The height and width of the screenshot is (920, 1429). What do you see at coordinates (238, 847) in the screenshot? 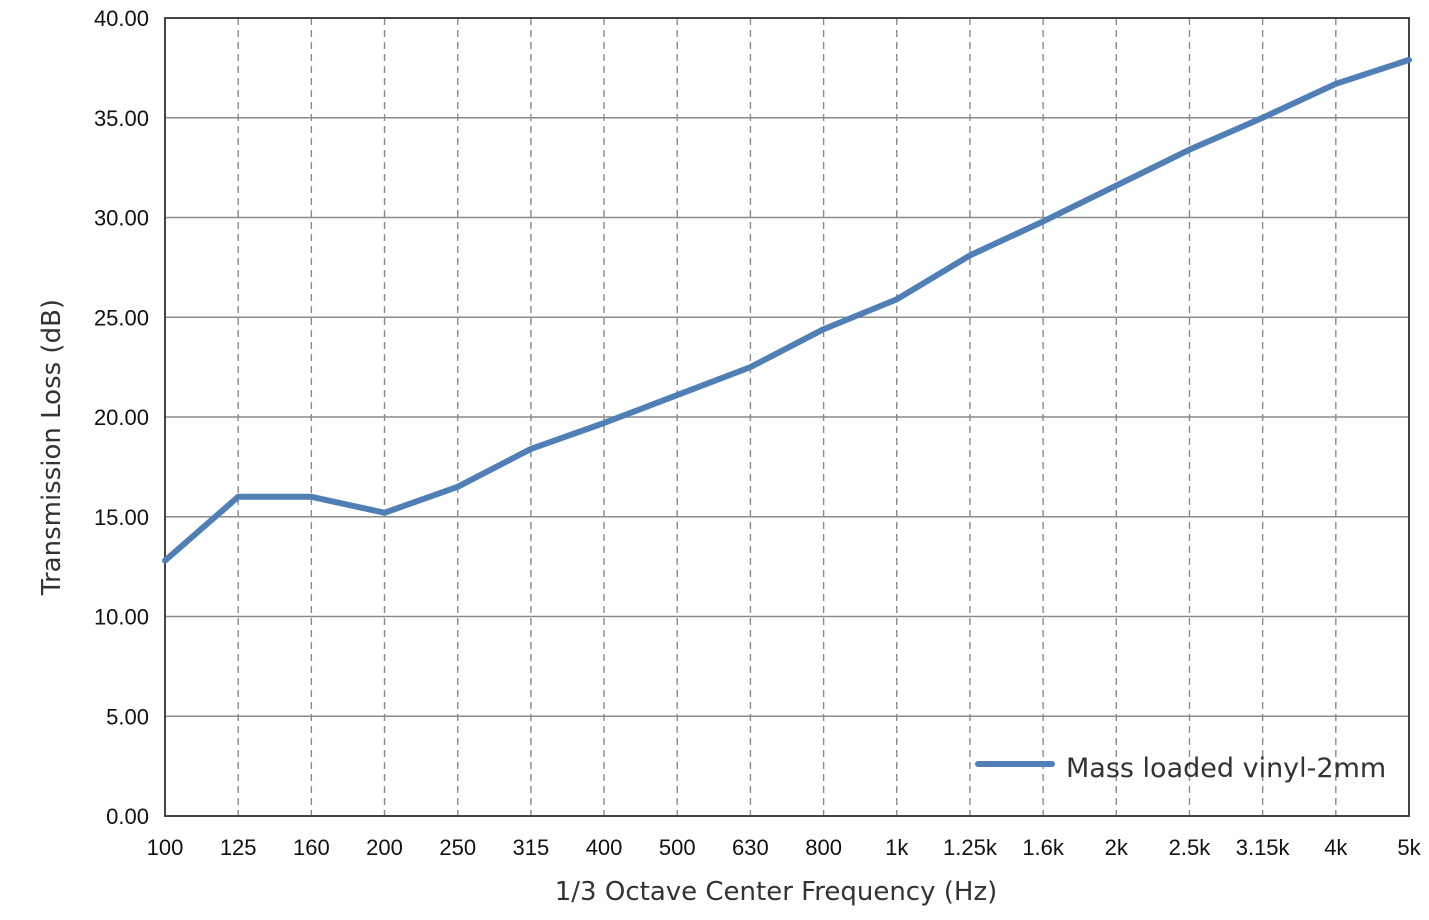
I see `x-tick-label: 125` at bounding box center [238, 847].